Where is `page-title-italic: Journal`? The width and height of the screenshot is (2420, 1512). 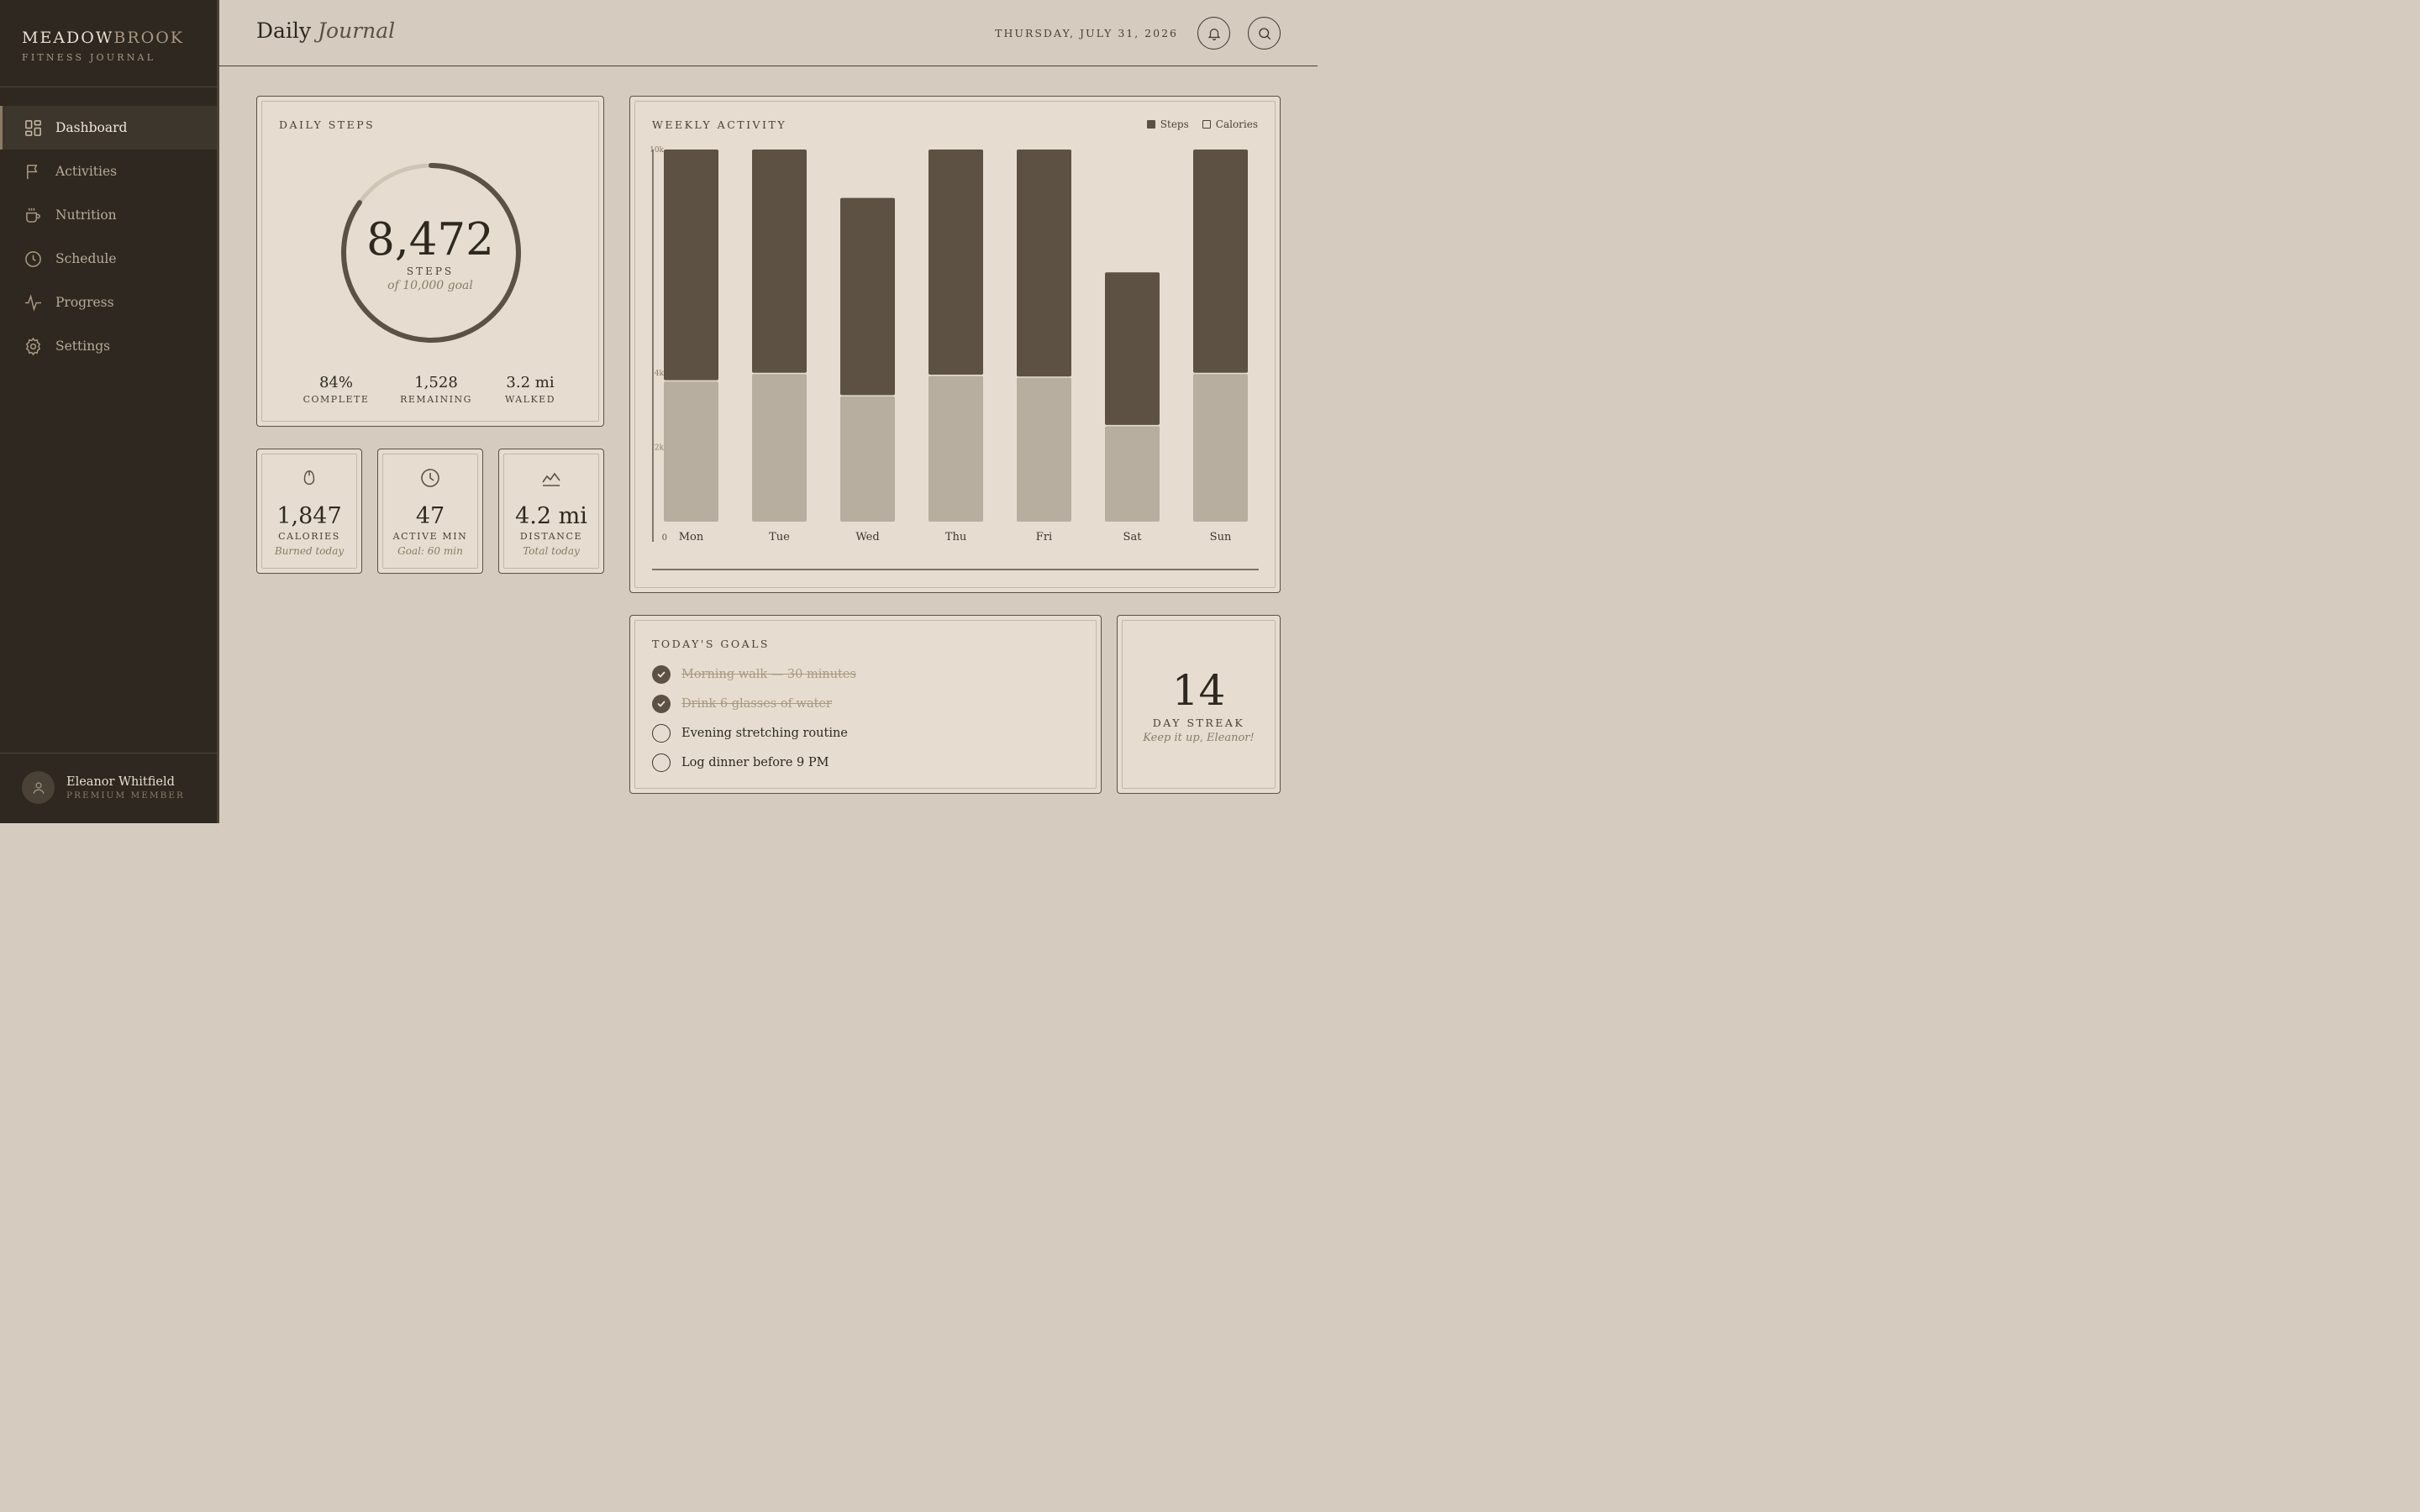 page-title-italic: Journal is located at coordinates (357, 30).